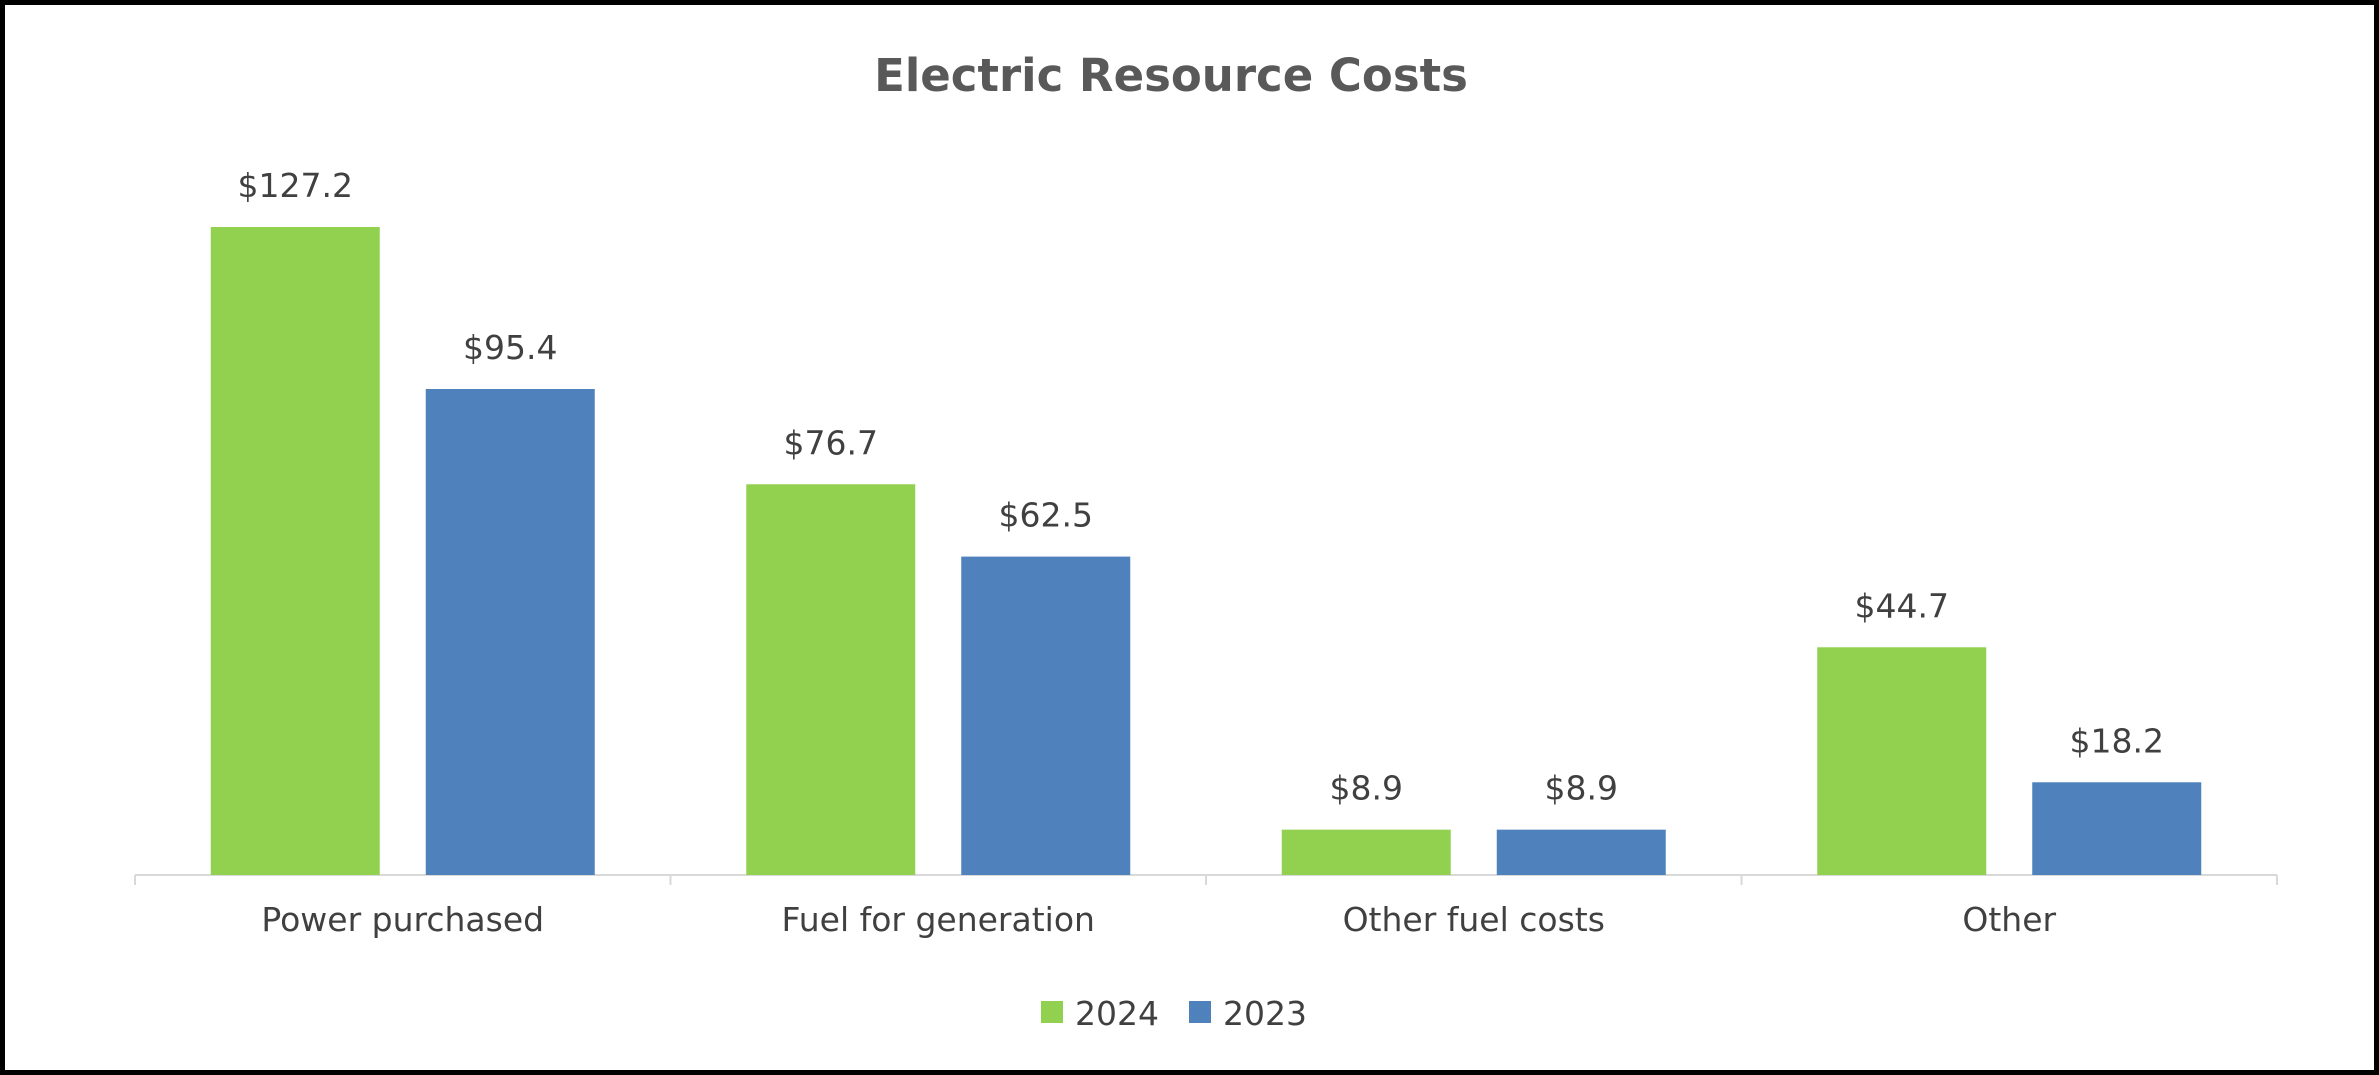 This screenshot has width=2379, height=1075. Describe the element at coordinates (1265, 1013) in the screenshot. I see `legend-label-2023: 2023` at that location.